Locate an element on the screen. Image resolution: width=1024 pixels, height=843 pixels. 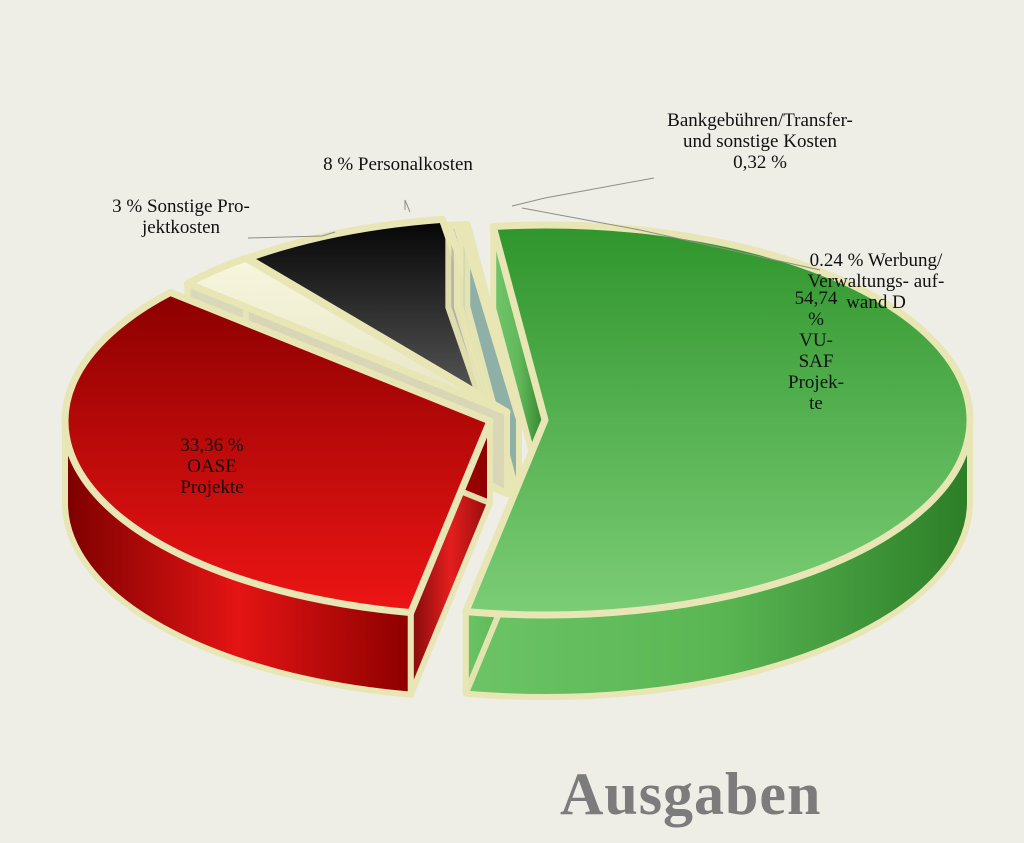
data-label-line: 0,32 % is located at coordinates (760, 162).